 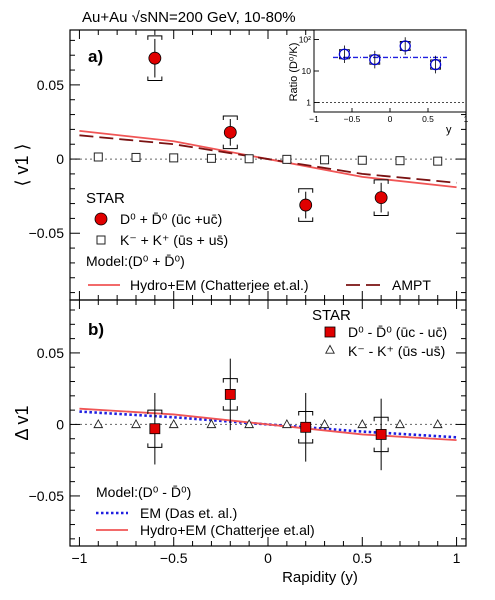 What do you see at coordinates (308, 103) in the screenshot?
I see `inset-y-tick-label: 1` at bounding box center [308, 103].